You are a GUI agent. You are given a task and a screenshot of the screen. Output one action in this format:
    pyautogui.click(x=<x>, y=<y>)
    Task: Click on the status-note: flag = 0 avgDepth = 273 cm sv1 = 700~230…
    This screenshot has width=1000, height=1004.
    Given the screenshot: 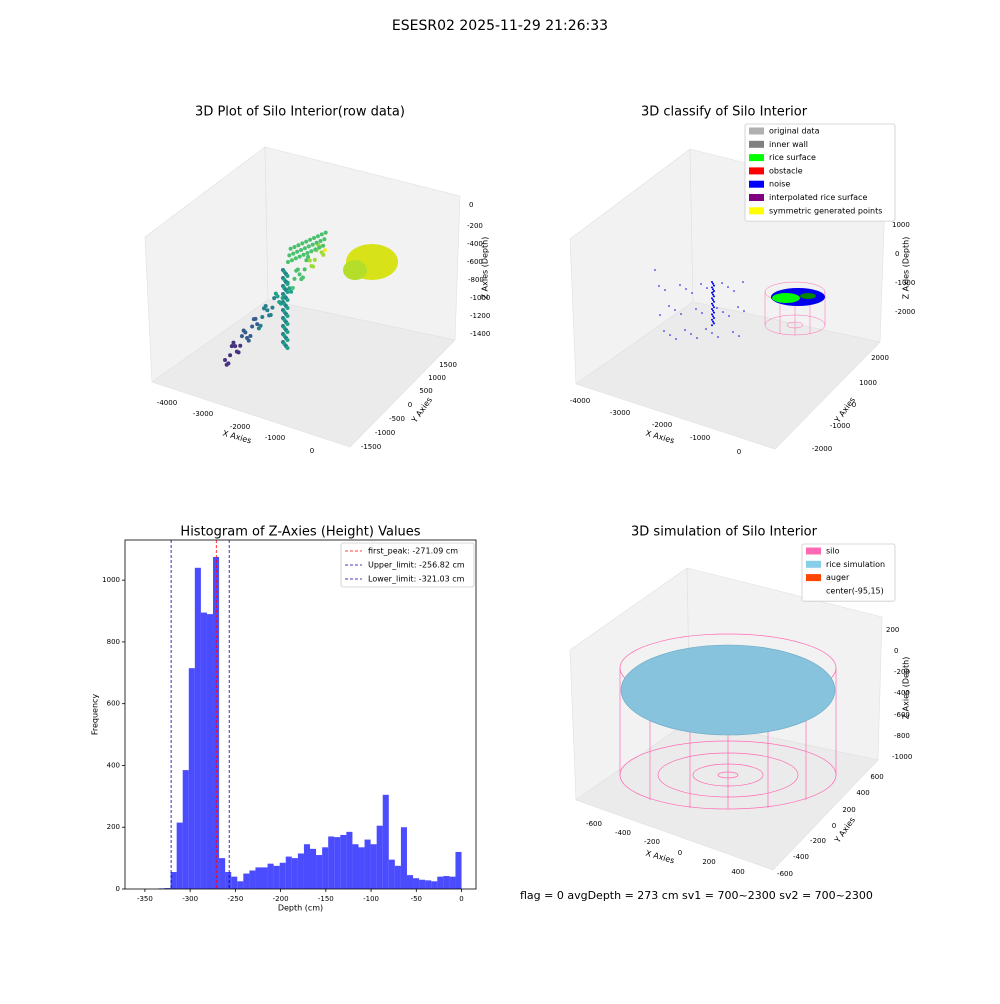 What is the action you would take?
    pyautogui.click(x=696, y=895)
    